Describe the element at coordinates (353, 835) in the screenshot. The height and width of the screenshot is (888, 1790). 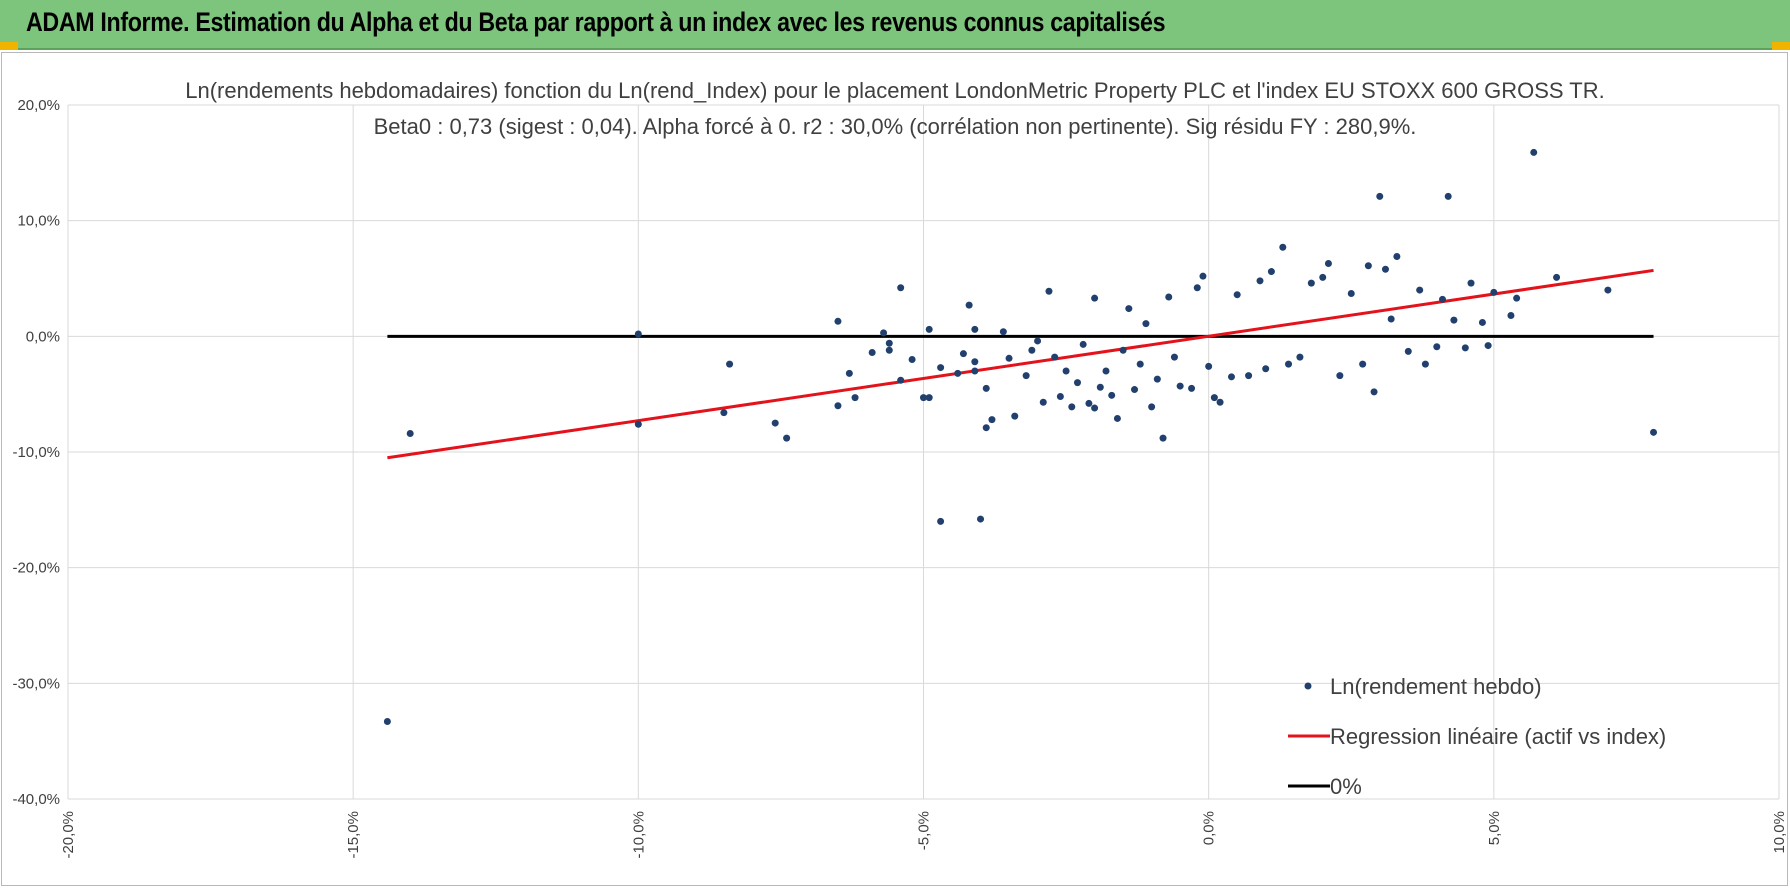
I see `x-tick-label: -15,0%` at that location.